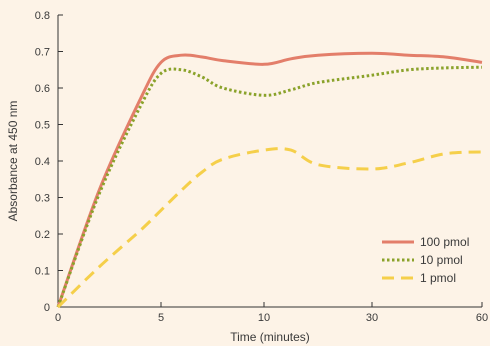  Describe the element at coordinates (42, 235) in the screenshot. I see `y-tick-label: 0.2` at that location.